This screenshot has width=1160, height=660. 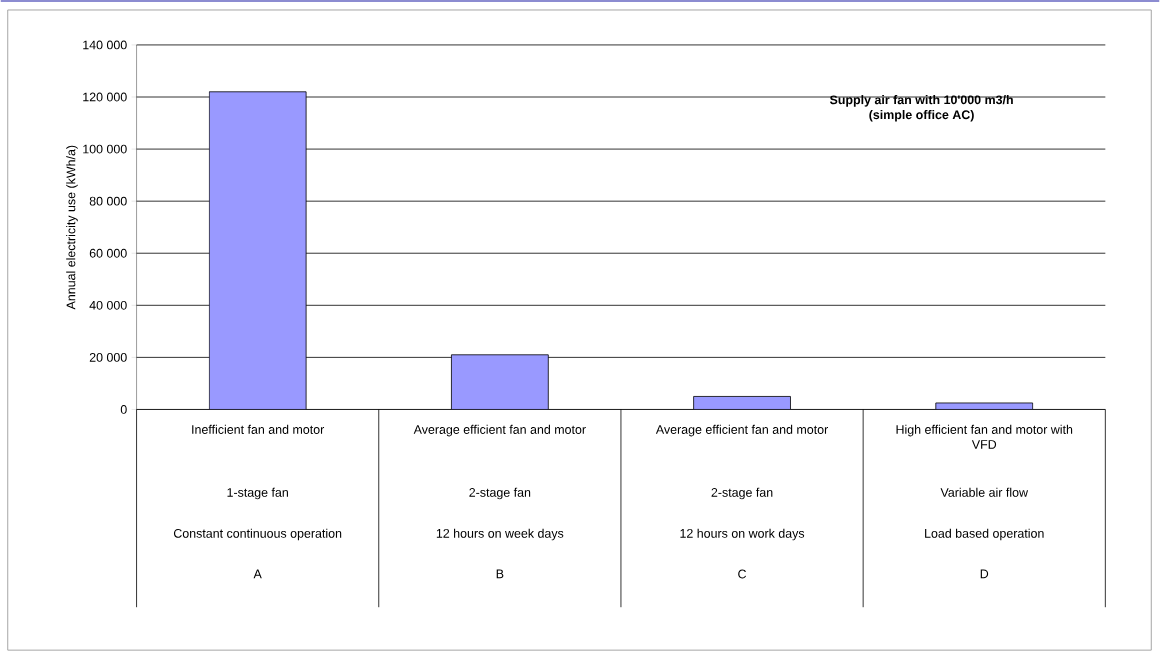 What do you see at coordinates (984, 574) in the screenshot?
I see `text: D` at bounding box center [984, 574].